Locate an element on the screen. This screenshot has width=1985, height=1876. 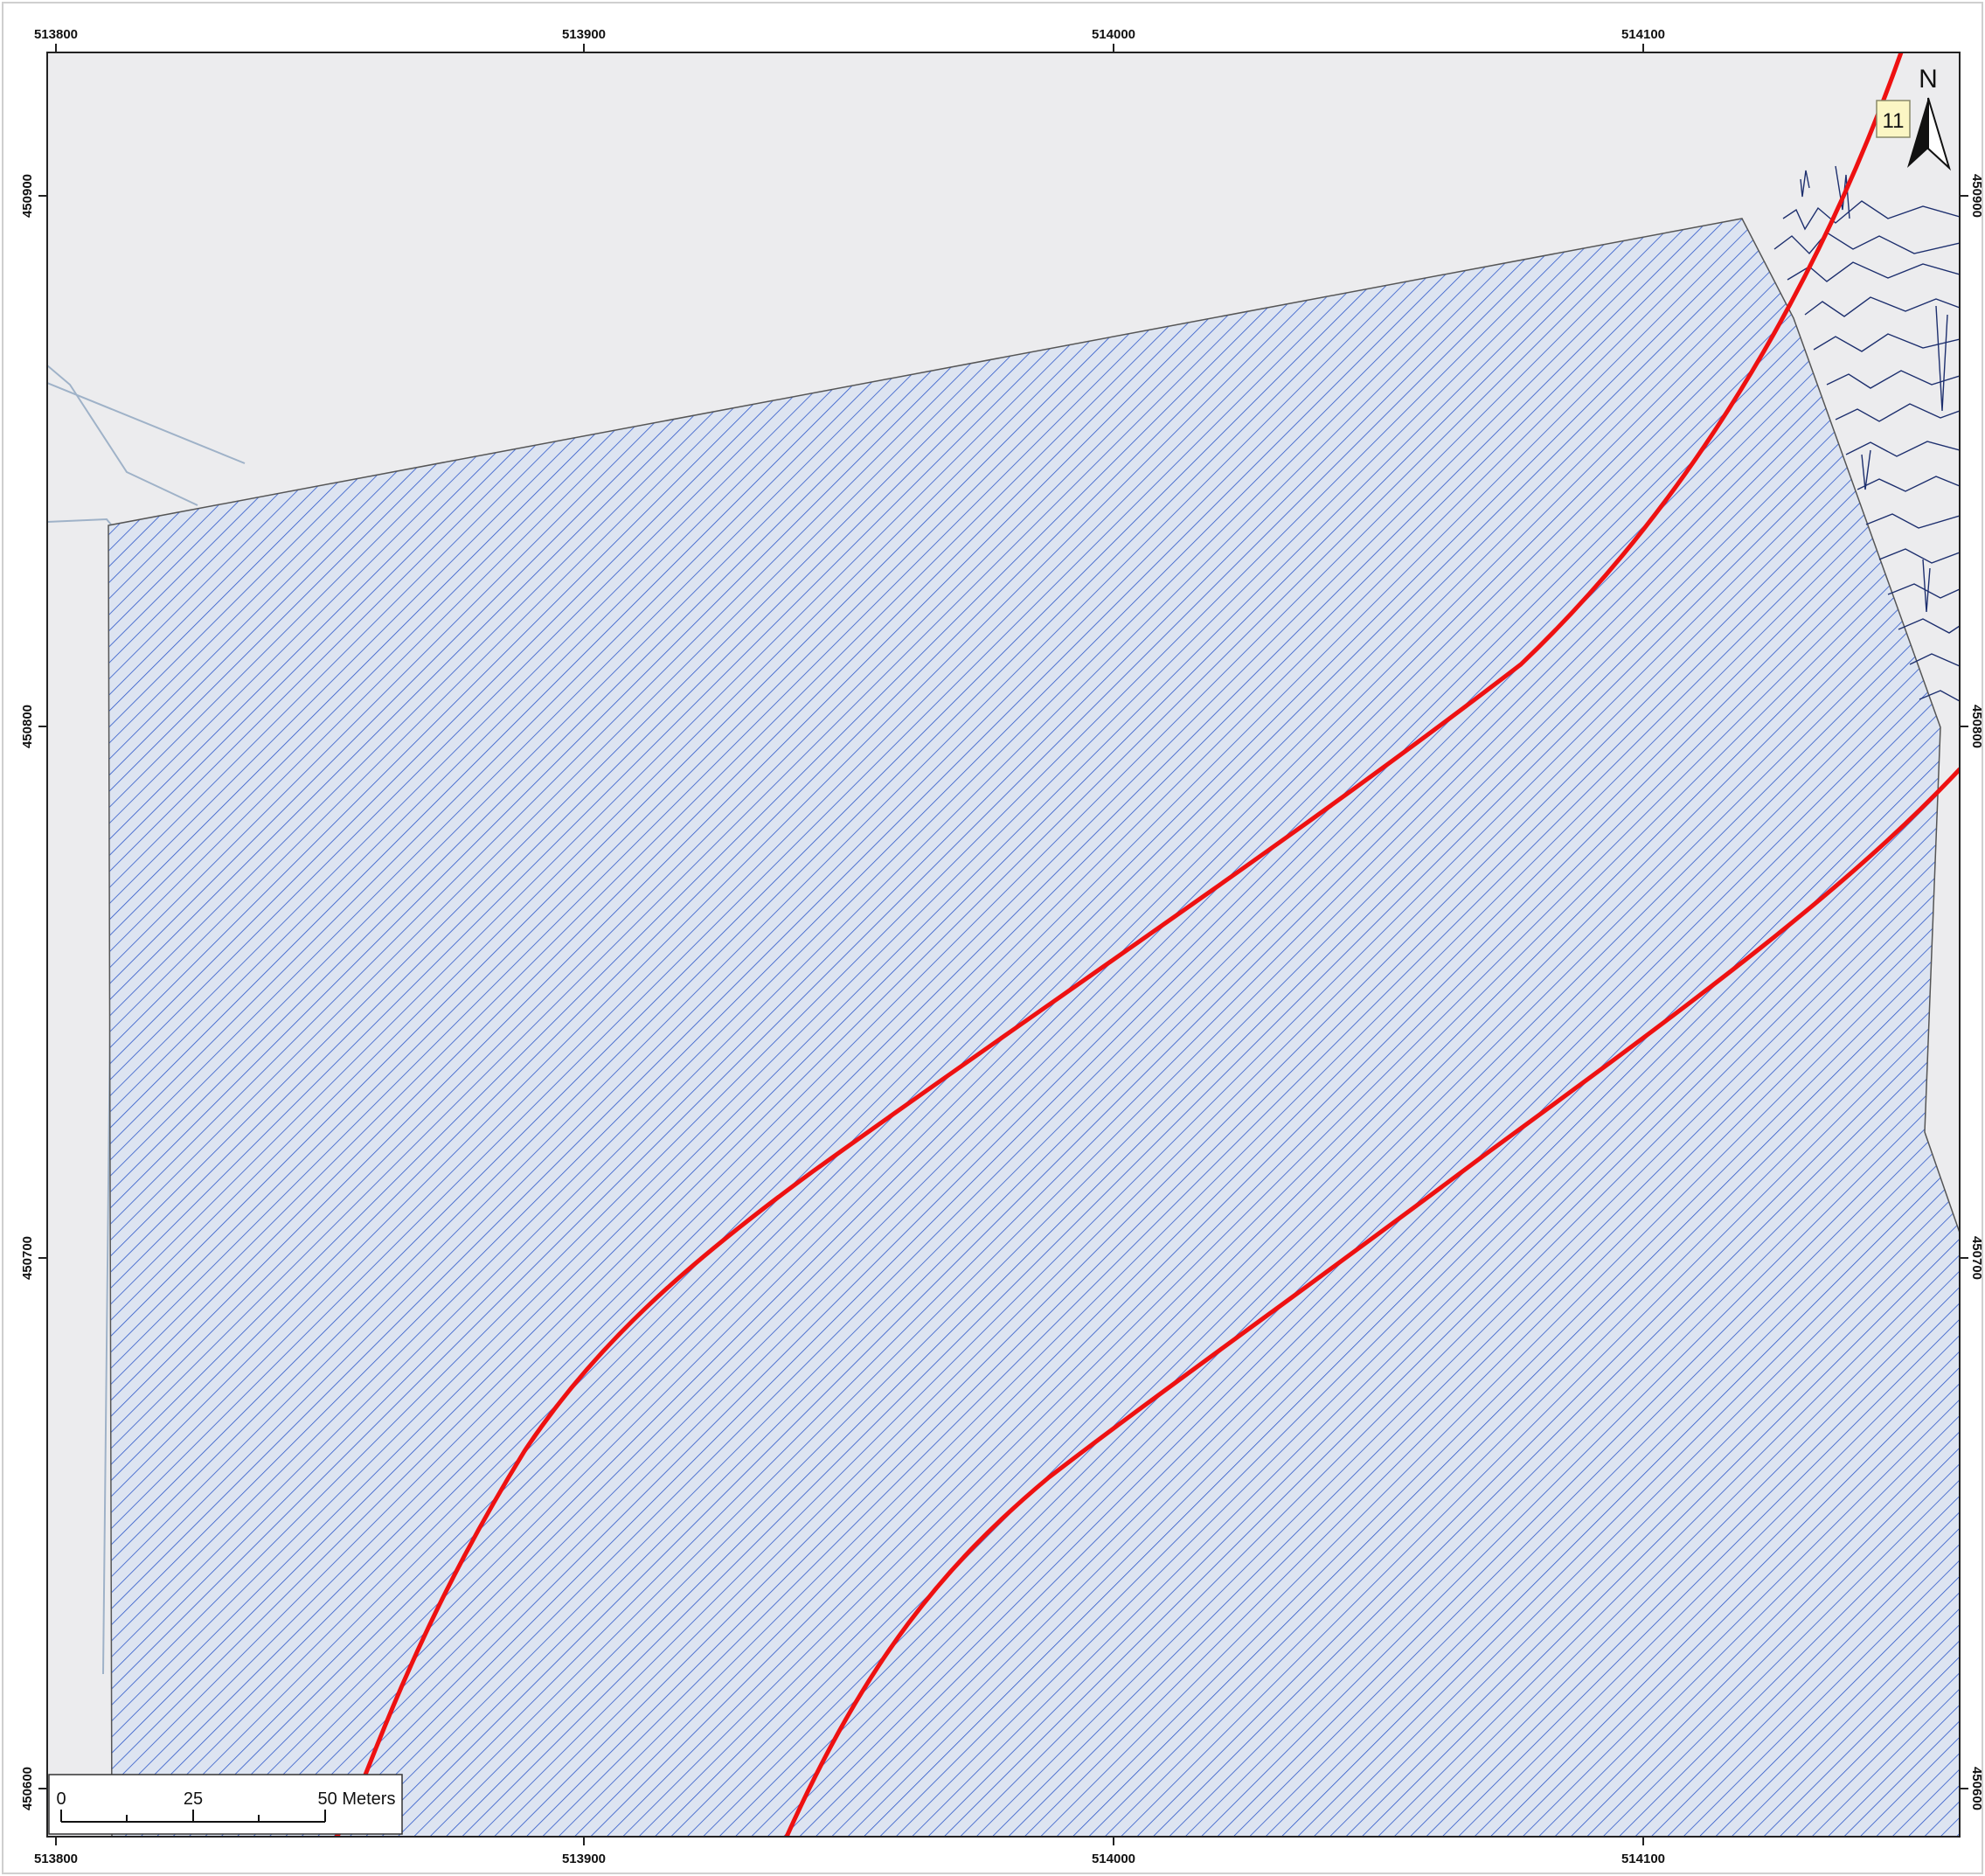
scale-bar: 0 25 50 Meters is located at coordinates (226, 1804).